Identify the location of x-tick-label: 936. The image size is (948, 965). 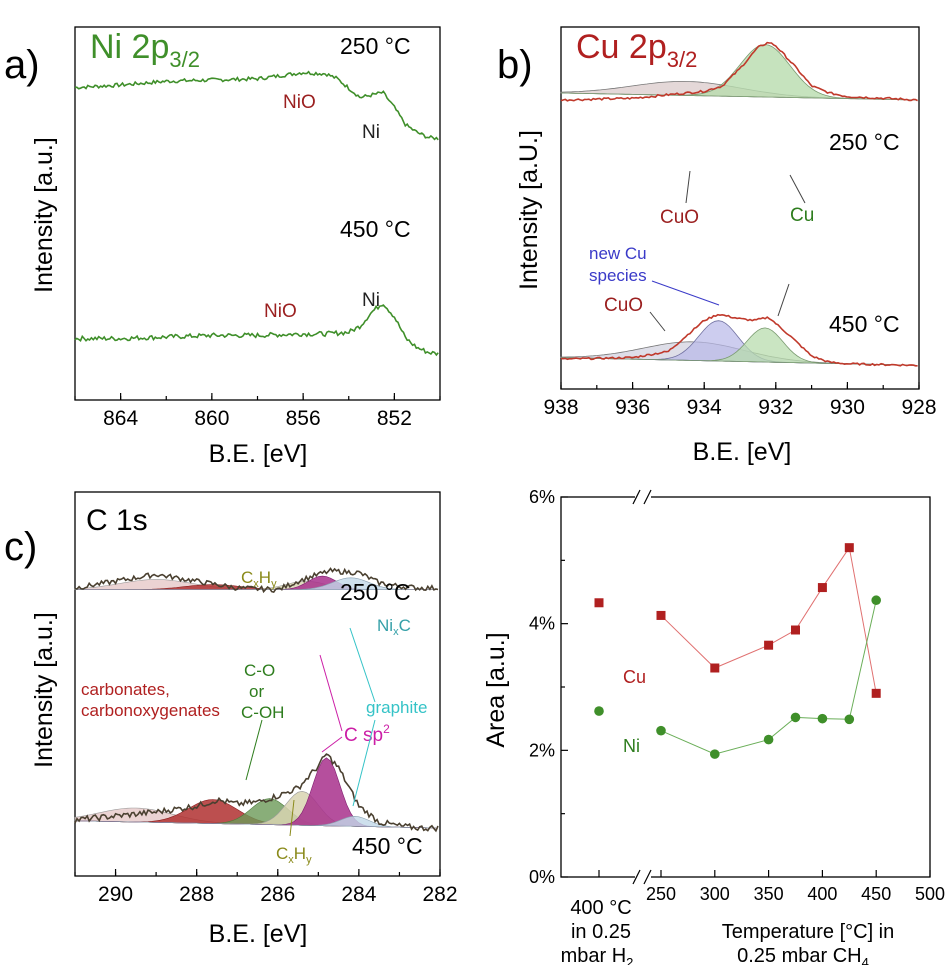
(632, 407).